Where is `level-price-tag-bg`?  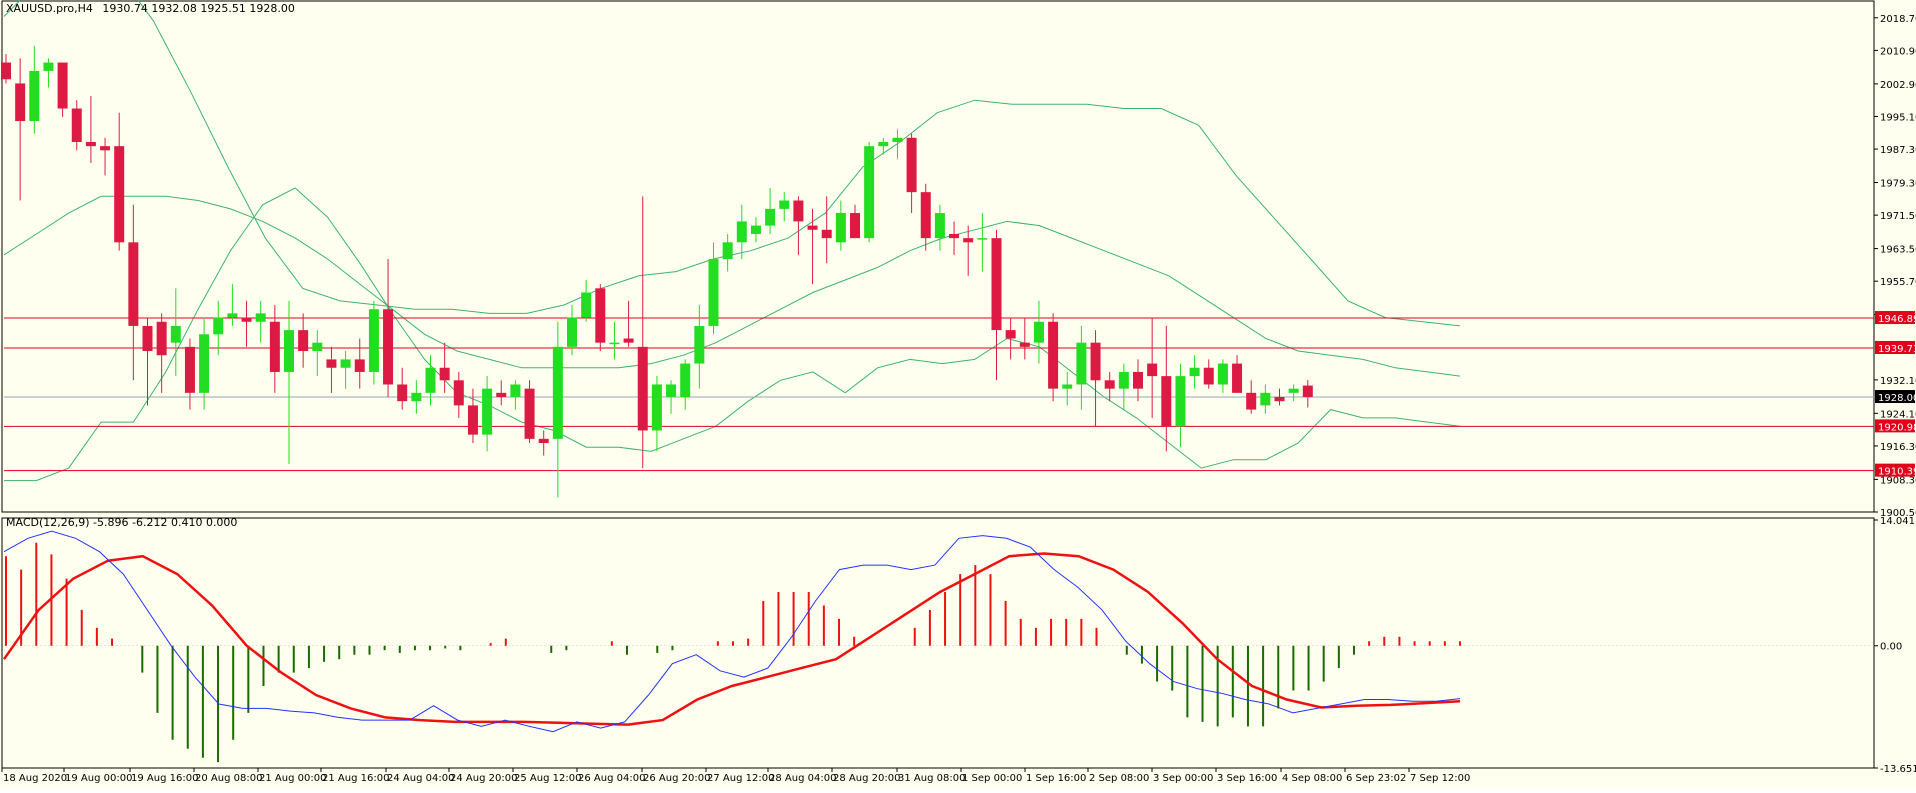 level-price-tag-bg is located at coordinates (1895, 470).